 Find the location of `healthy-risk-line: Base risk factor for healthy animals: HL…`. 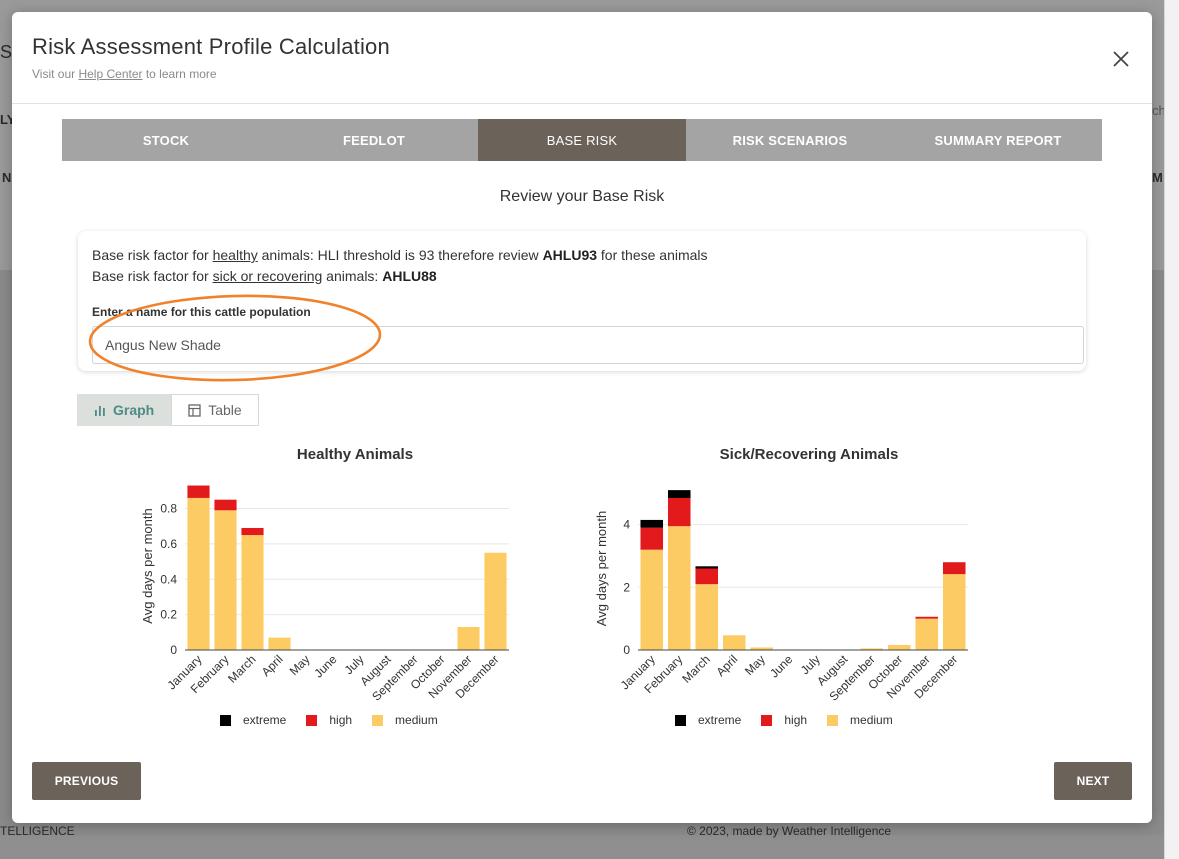

healthy-risk-line: Base risk factor for healthy animals: HL… is located at coordinates (400, 255).